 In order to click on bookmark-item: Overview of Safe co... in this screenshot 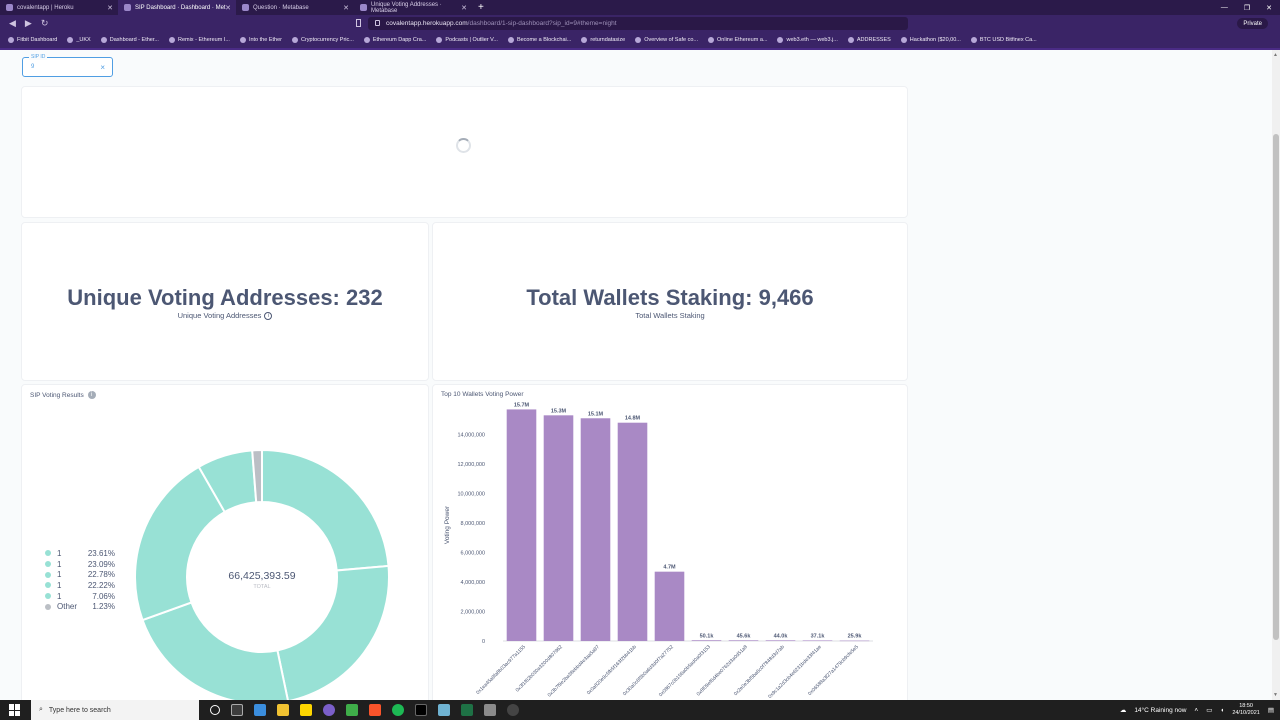, I will do `click(666, 40)`.